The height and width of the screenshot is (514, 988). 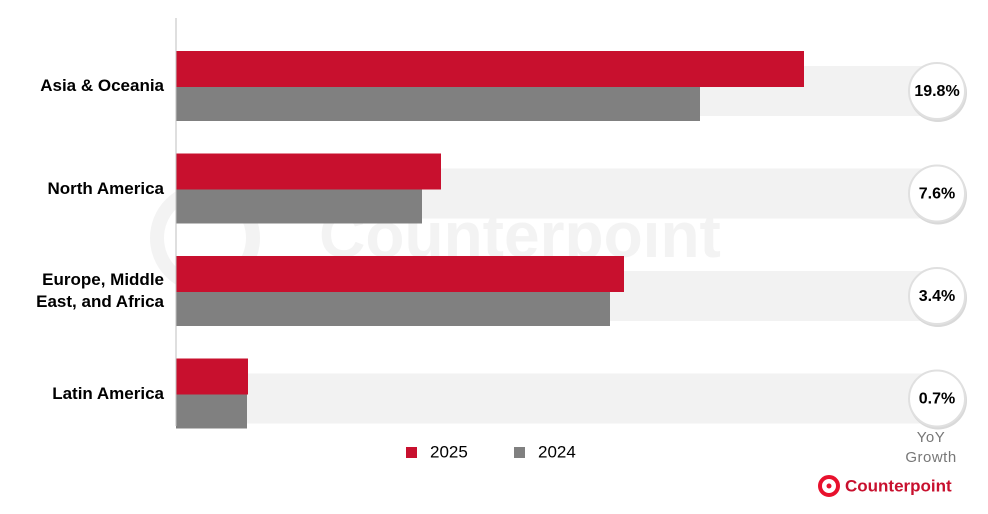 I want to click on yoy-value-label: 3.4%, so click(x=937, y=296).